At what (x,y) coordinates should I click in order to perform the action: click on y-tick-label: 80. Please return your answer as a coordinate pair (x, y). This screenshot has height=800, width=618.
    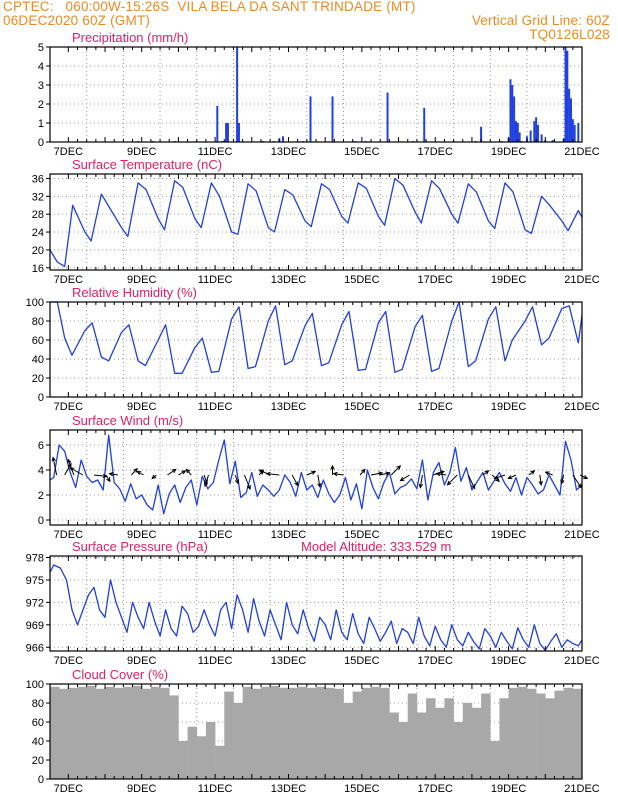
    Looking at the image, I should click on (38, 704).